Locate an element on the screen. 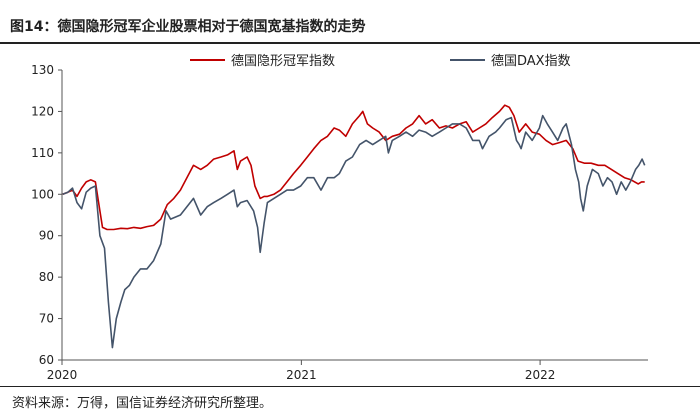 The image size is (700, 411). figure-title: 图14：德国隐形冠军企业股票相对于德国宽基指数的走势 is located at coordinates (188, 27).